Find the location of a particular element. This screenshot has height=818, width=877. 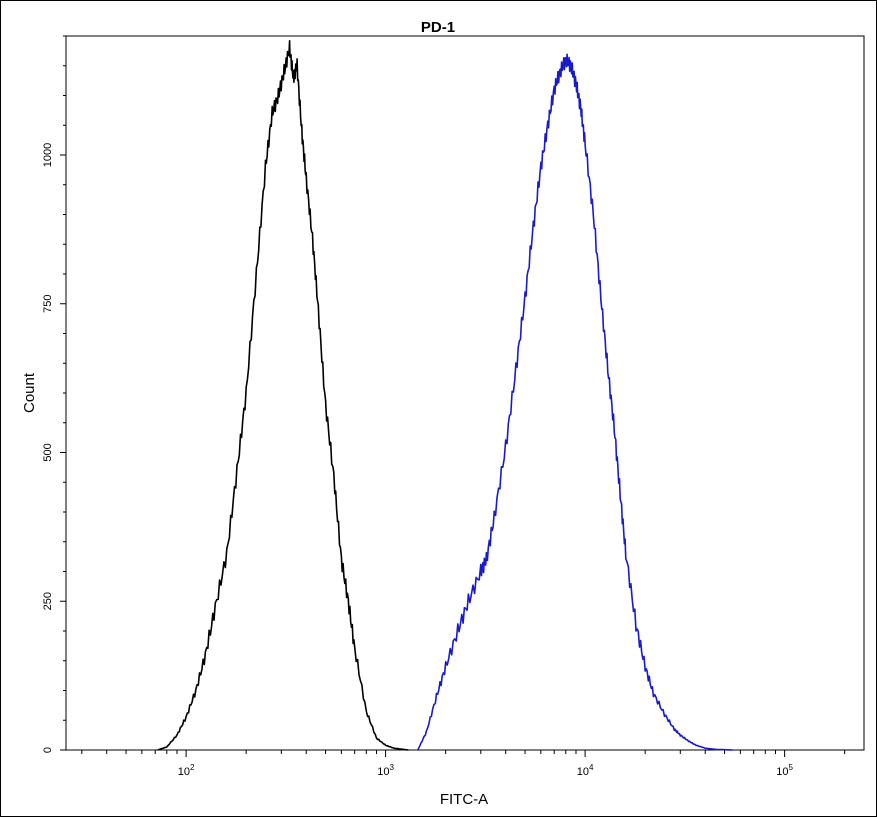

x-axis: 10² 10³ 10⁴ 10⁵ is located at coordinates (463, 764).